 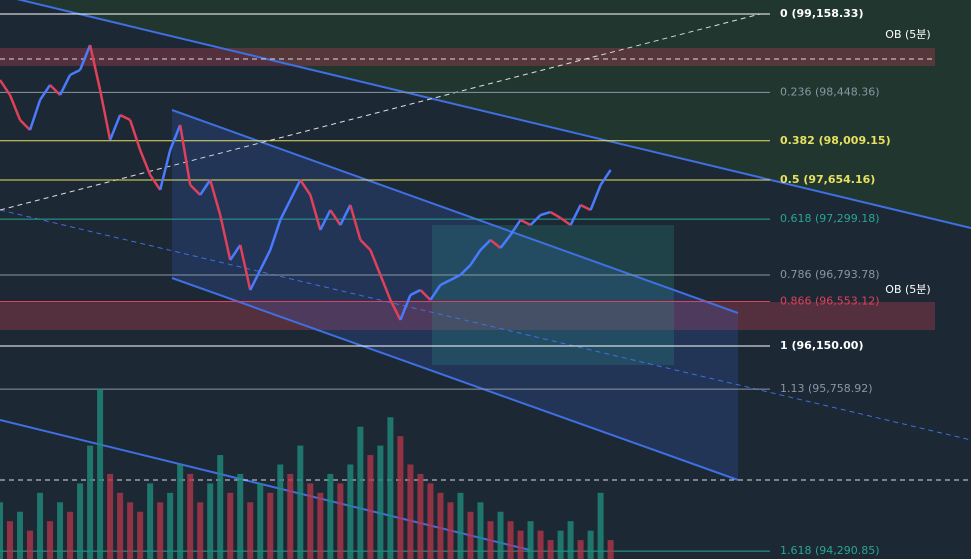 I want to click on annotation: OB (5분), so click(x=907, y=34).